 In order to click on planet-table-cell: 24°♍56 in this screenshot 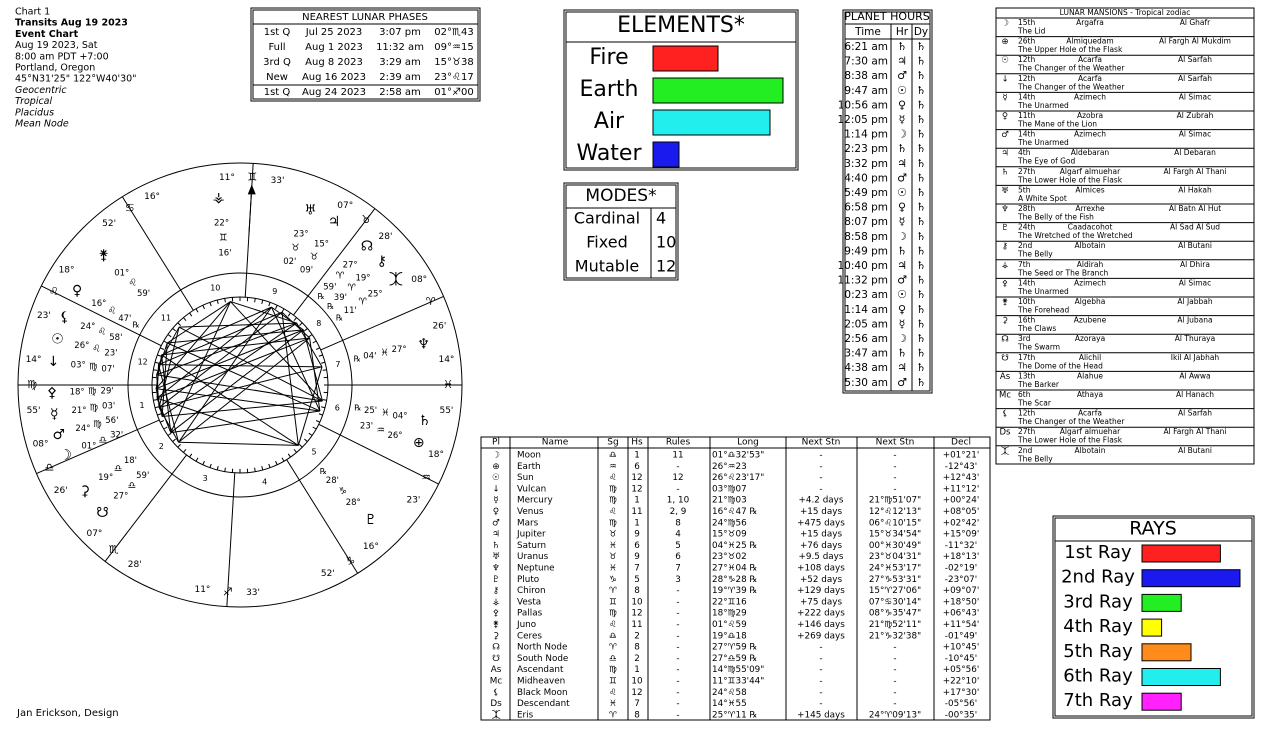, I will do `click(729, 523)`.